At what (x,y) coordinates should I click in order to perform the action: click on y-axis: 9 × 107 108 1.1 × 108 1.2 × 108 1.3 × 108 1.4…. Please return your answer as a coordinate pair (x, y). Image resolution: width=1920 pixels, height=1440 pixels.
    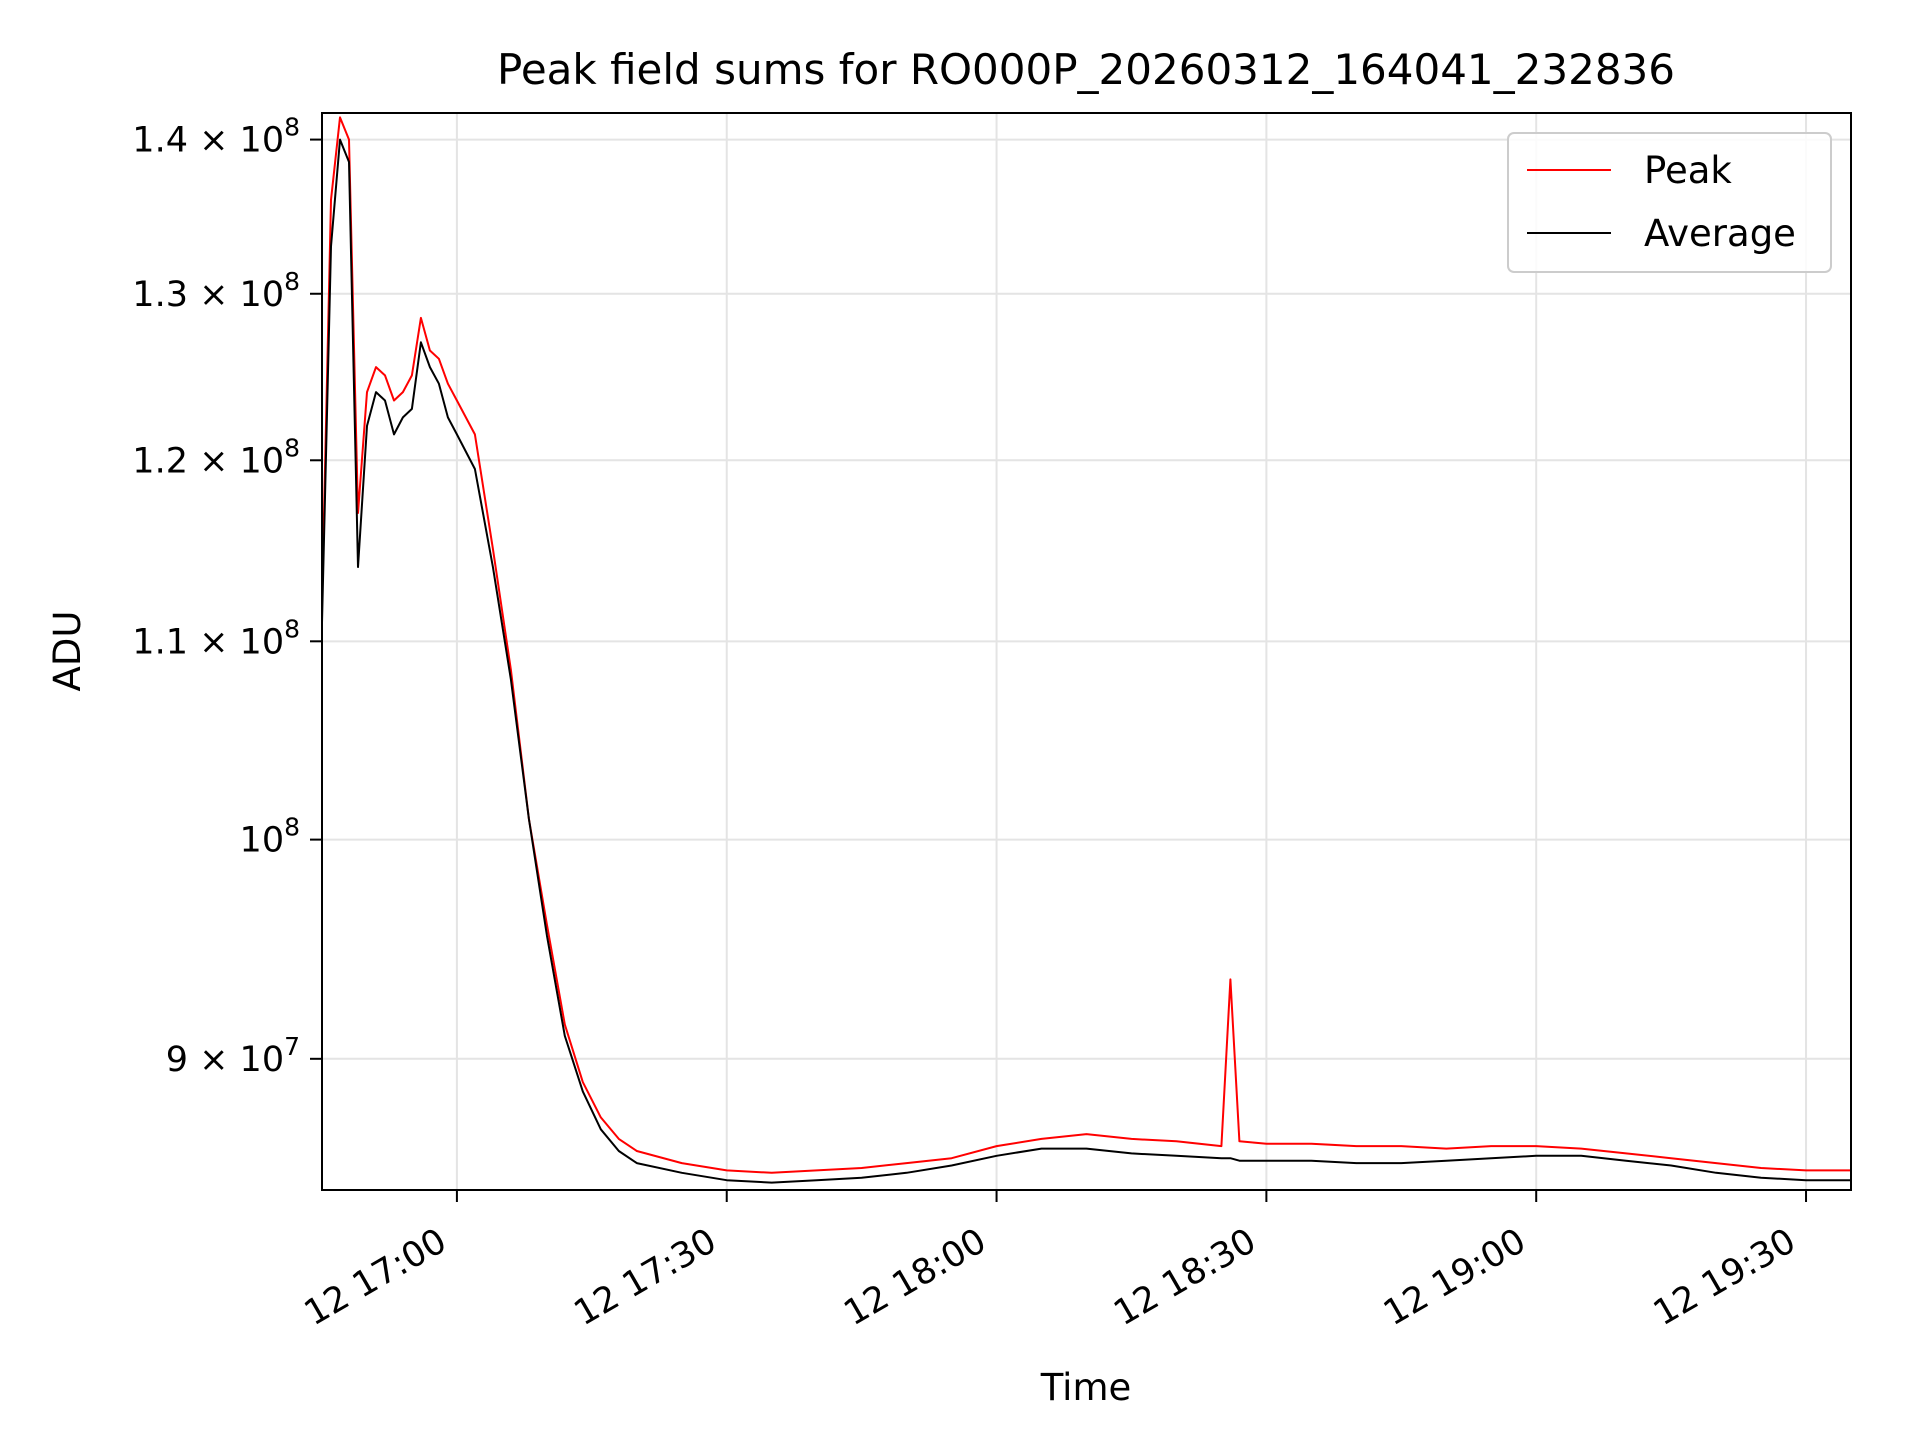
    Looking at the image, I should click on (227, 596).